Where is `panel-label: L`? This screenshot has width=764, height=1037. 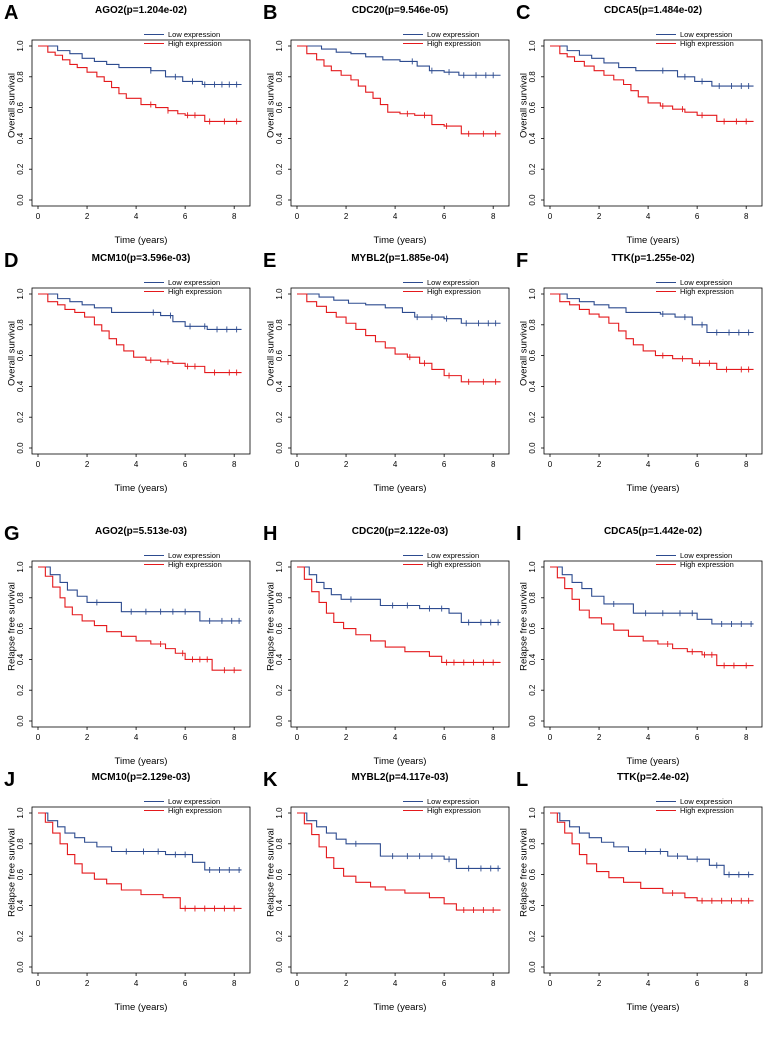 panel-label: L is located at coordinates (522, 780).